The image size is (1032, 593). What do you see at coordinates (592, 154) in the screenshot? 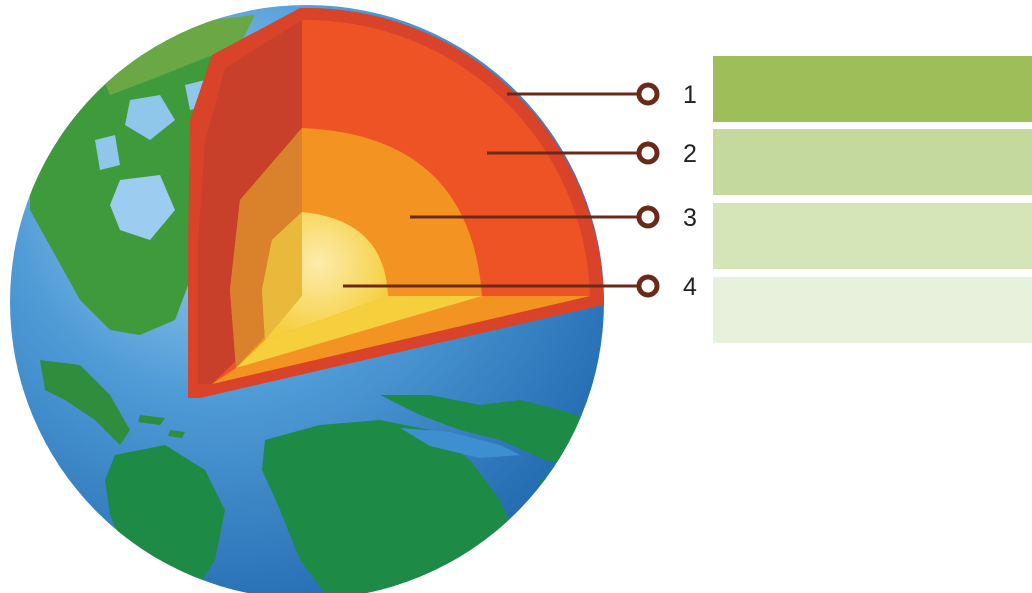
I see `callout-2: 2` at bounding box center [592, 154].